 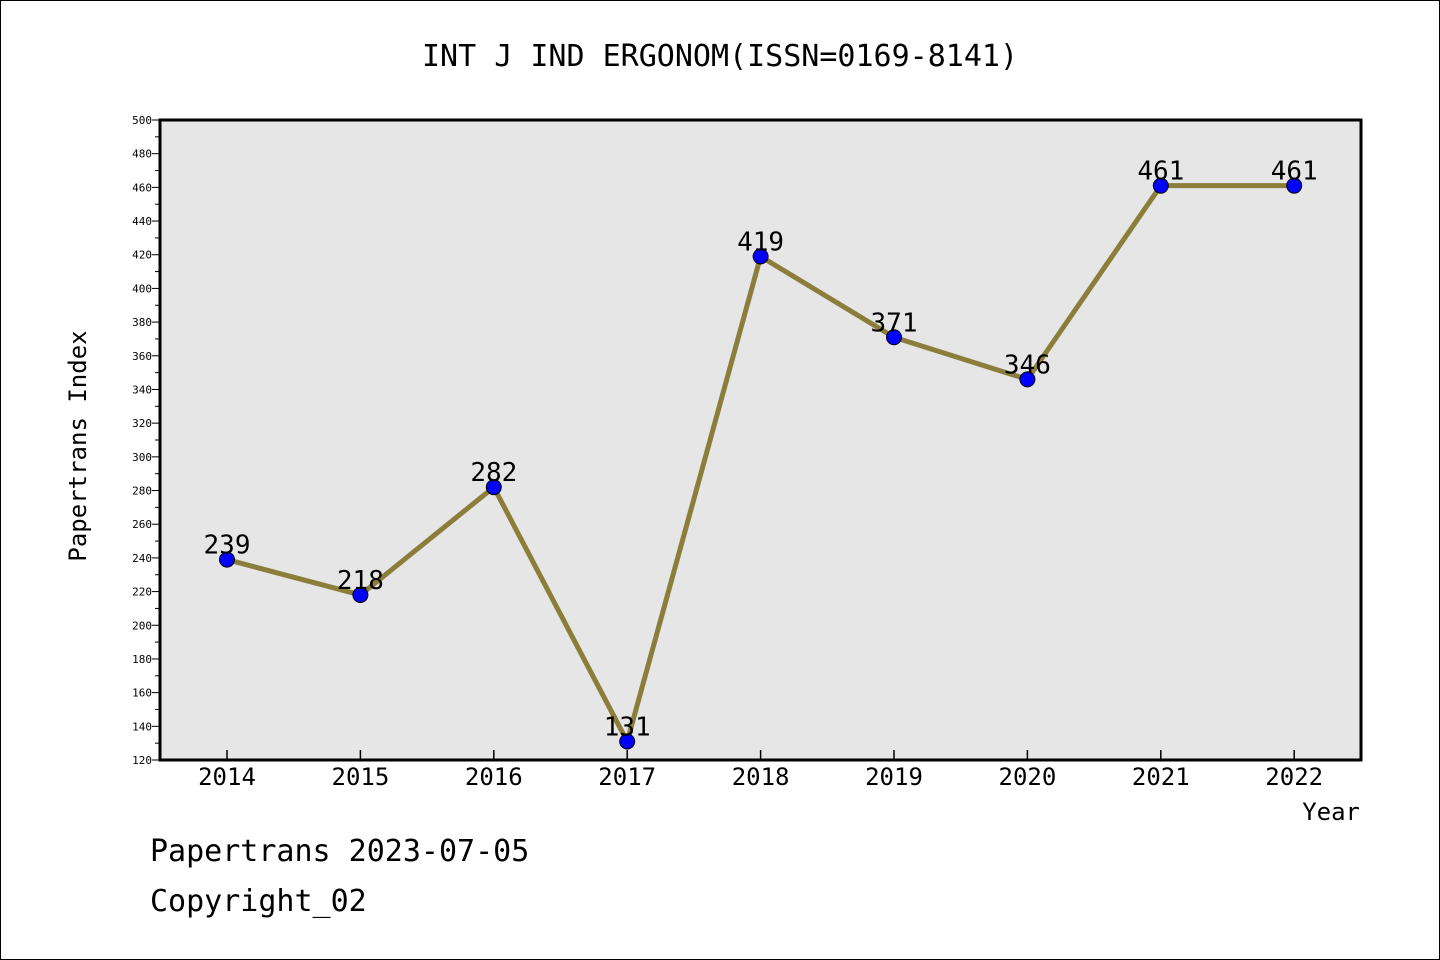 I want to click on footer-copyright: Copyright_02, so click(x=258, y=901).